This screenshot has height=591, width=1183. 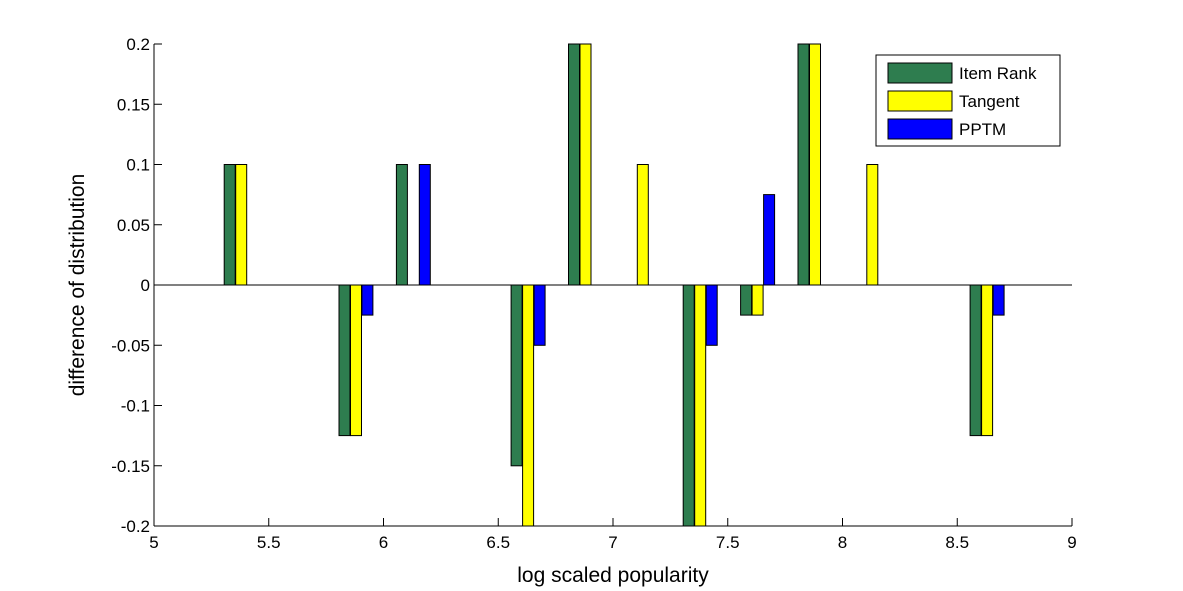 I want to click on legend-label: PPTM, so click(x=982, y=129).